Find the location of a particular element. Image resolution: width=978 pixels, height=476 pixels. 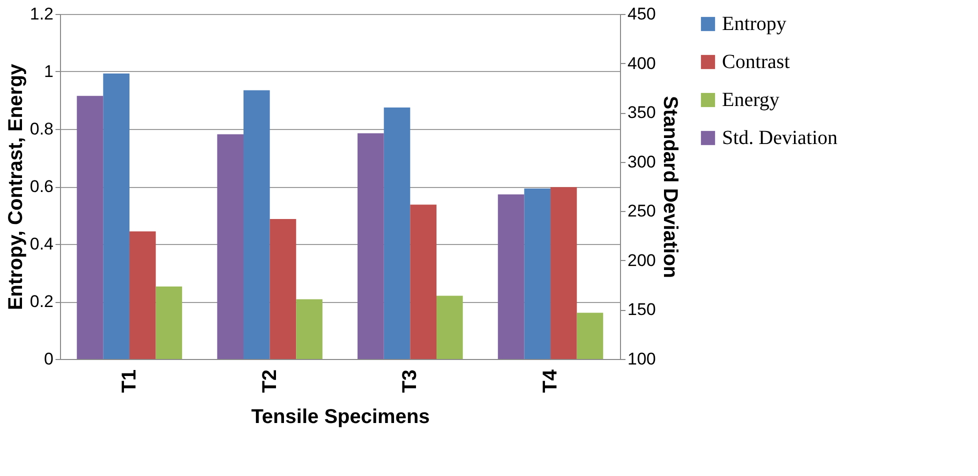

x-tick-label: T2 is located at coordinates (269, 381).